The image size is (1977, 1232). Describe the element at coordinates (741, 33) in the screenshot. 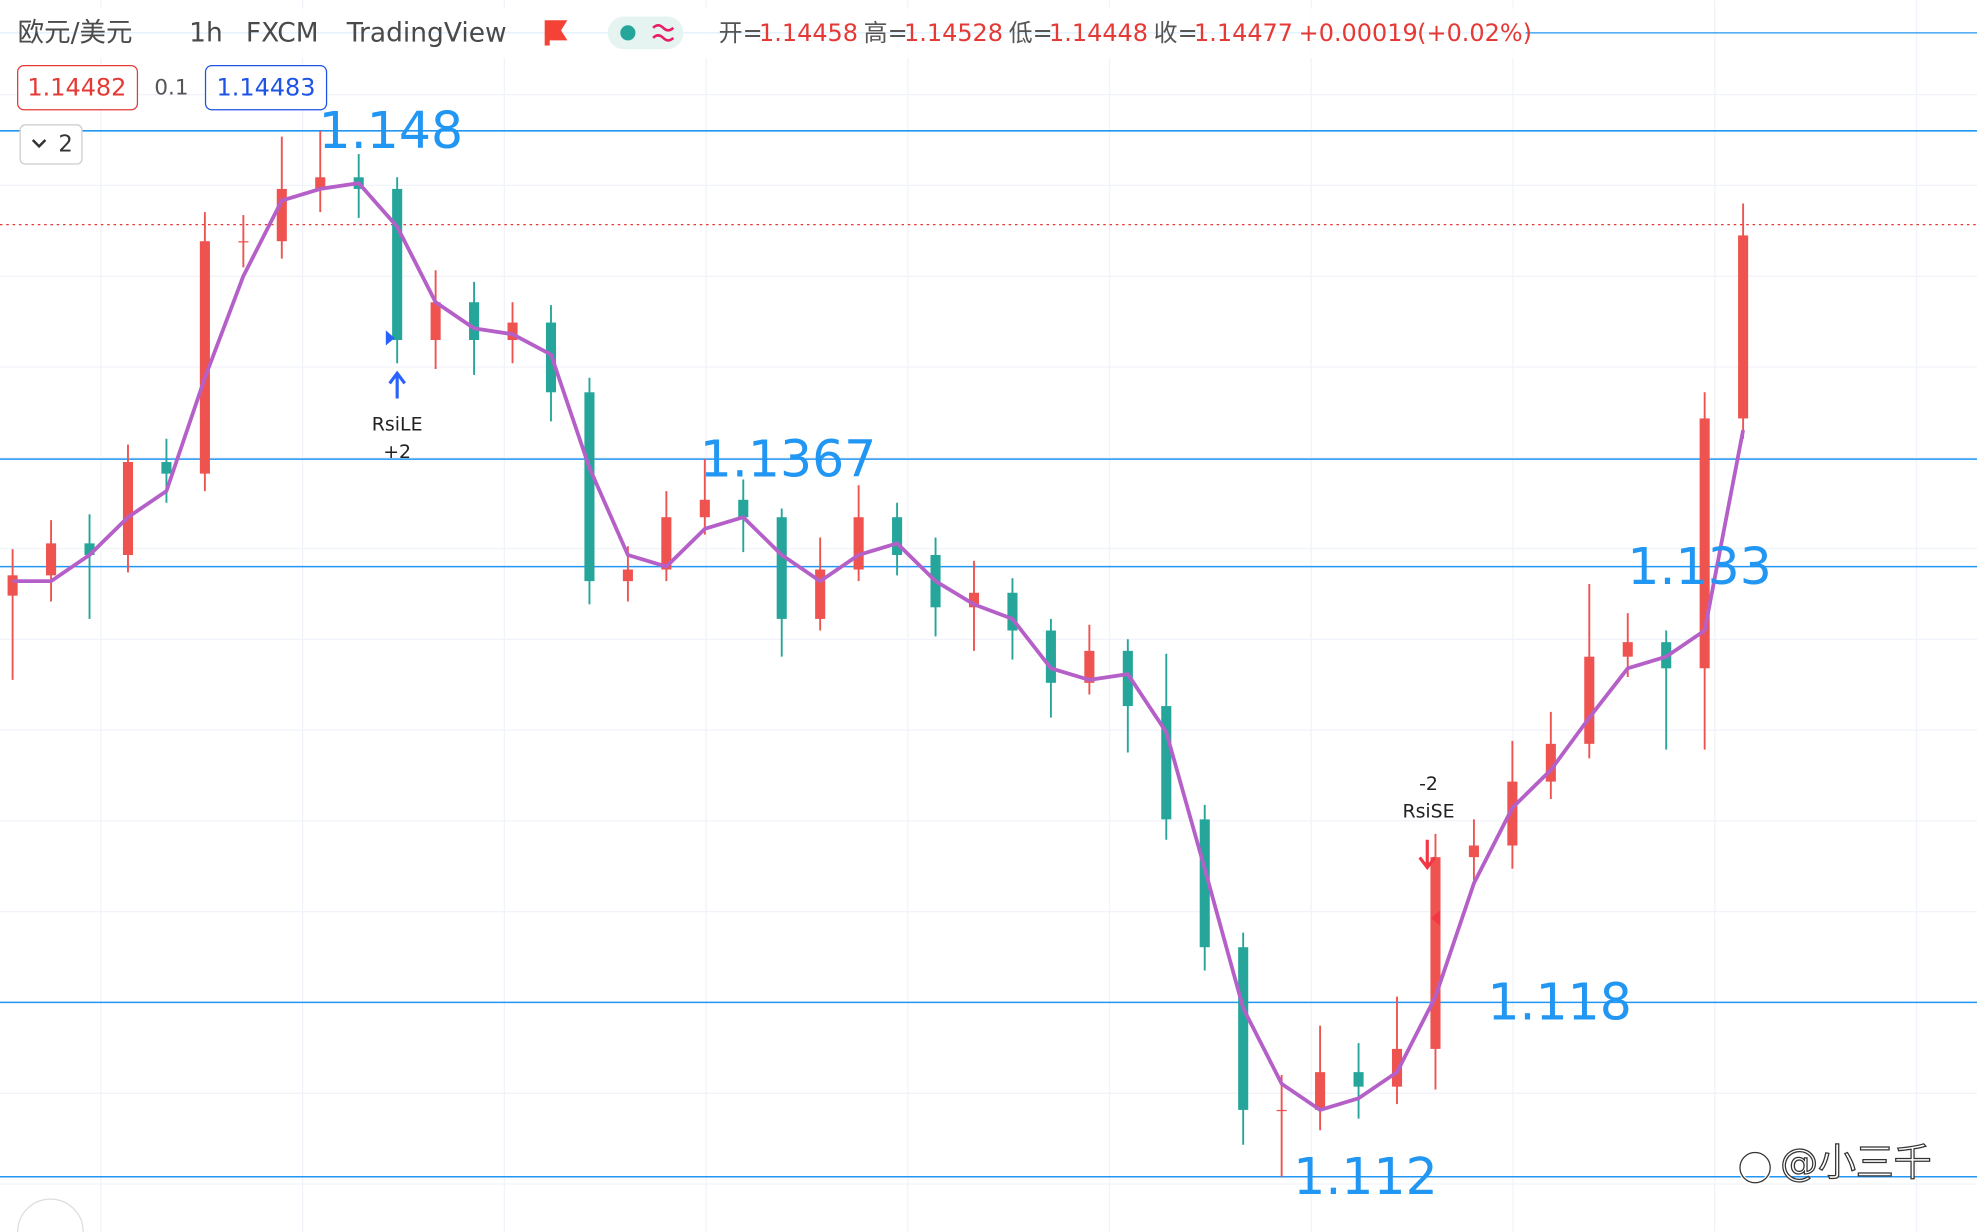

I see `ohlc-label: 开=` at that location.